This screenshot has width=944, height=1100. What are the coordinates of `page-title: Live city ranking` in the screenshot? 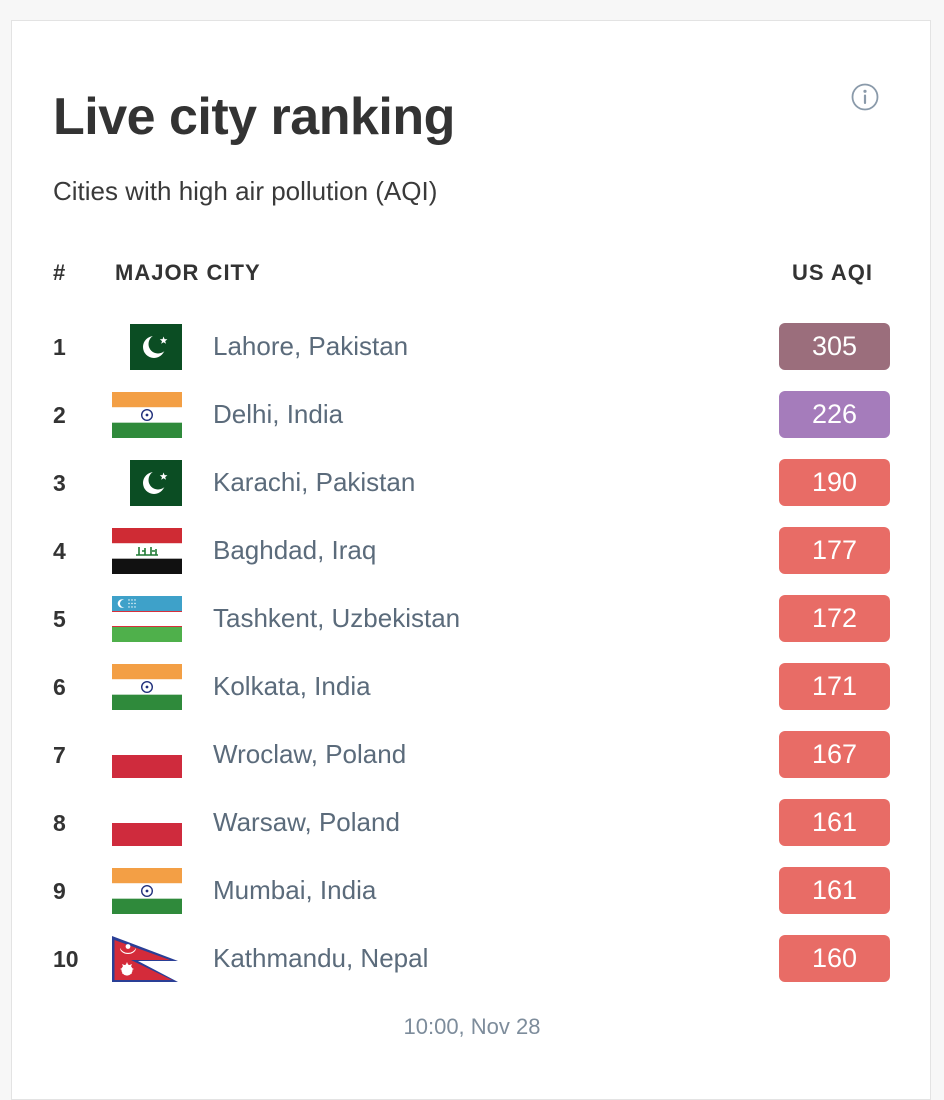 It's located at (254, 117).